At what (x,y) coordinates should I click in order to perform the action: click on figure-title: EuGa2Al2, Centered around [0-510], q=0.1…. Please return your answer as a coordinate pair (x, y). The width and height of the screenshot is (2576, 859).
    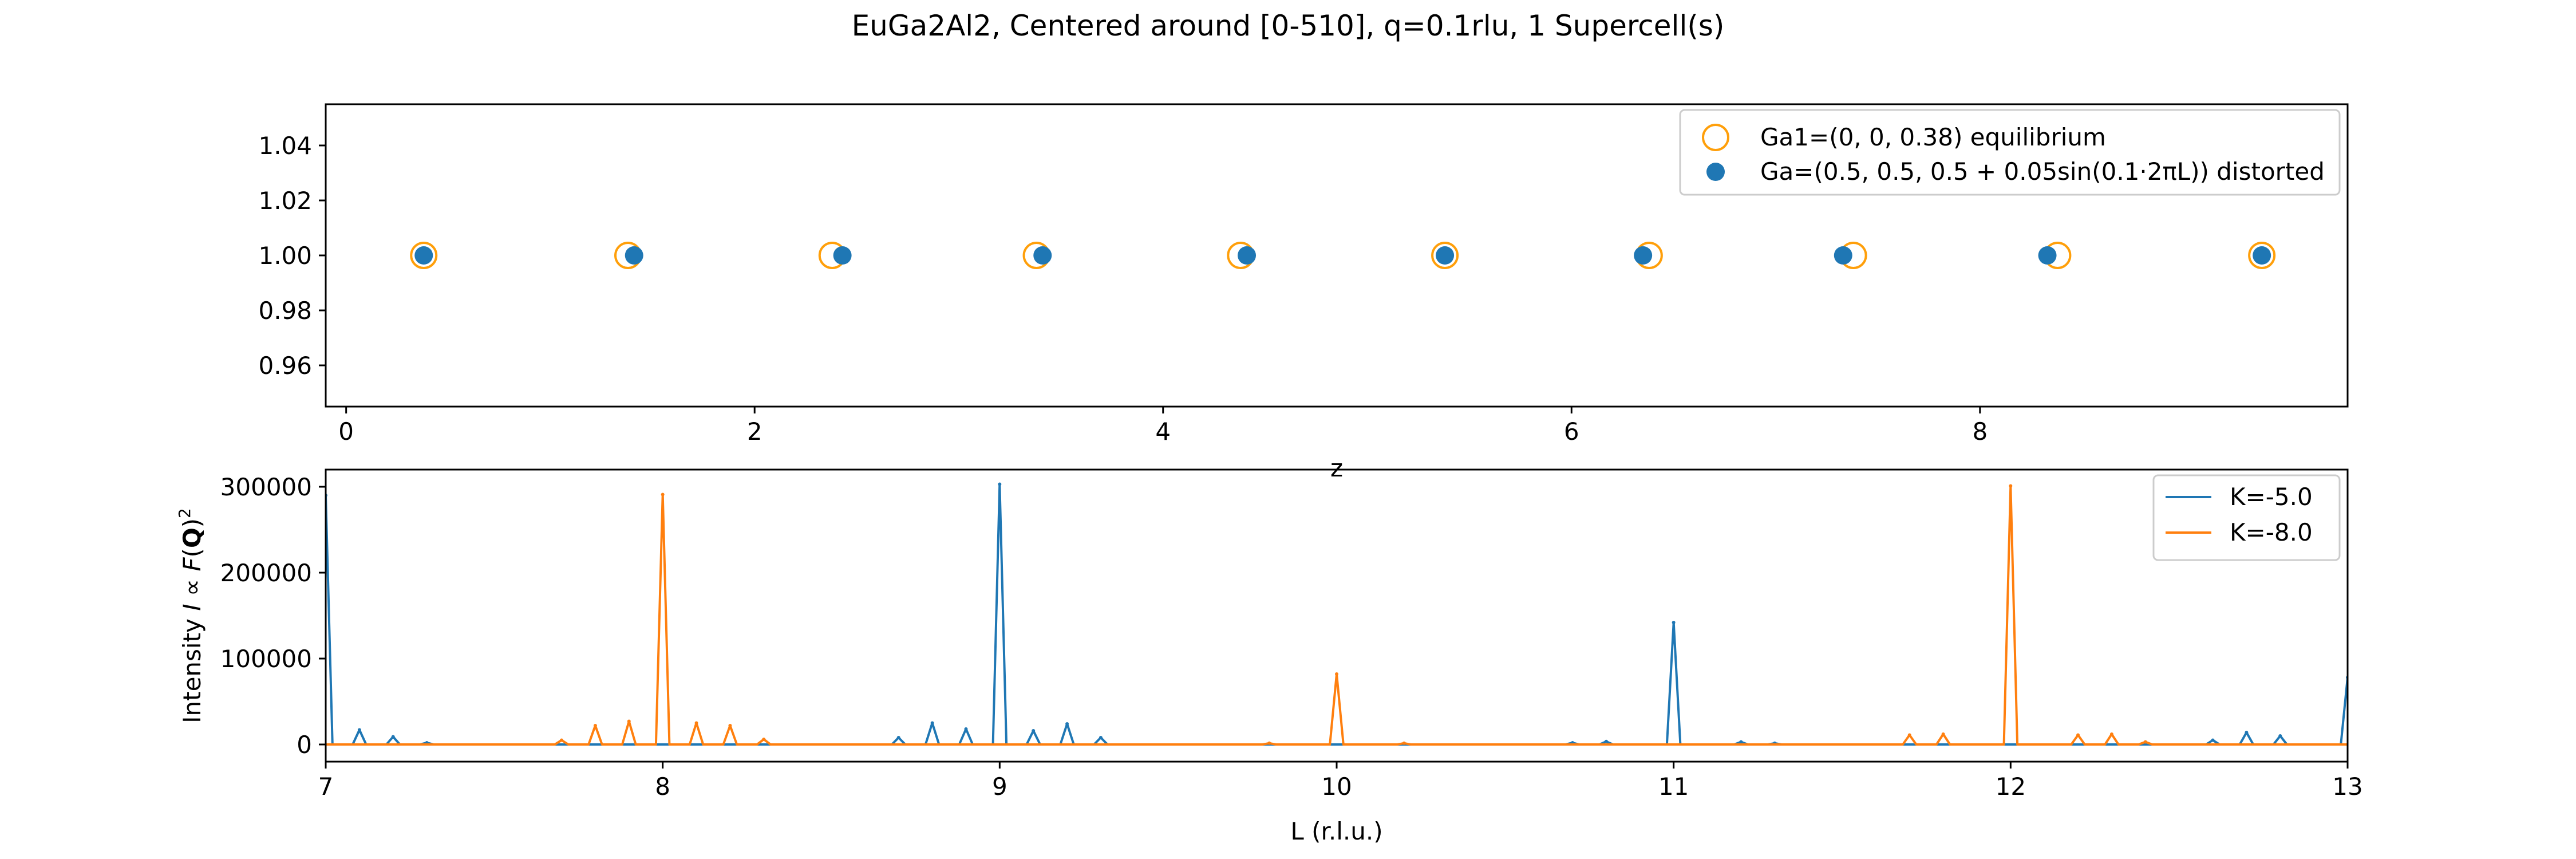
    Looking at the image, I should click on (1288, 25).